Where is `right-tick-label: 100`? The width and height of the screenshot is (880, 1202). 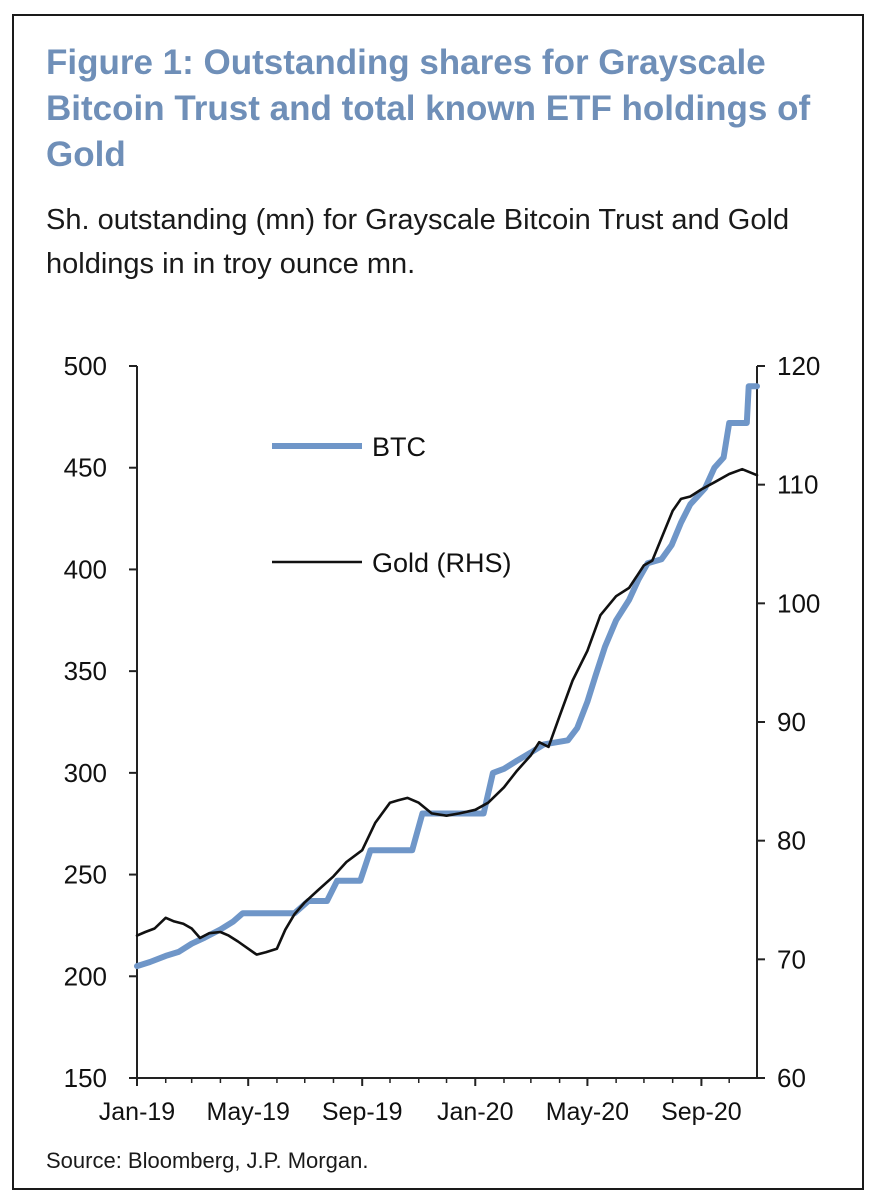
right-tick-label: 100 is located at coordinates (798, 603).